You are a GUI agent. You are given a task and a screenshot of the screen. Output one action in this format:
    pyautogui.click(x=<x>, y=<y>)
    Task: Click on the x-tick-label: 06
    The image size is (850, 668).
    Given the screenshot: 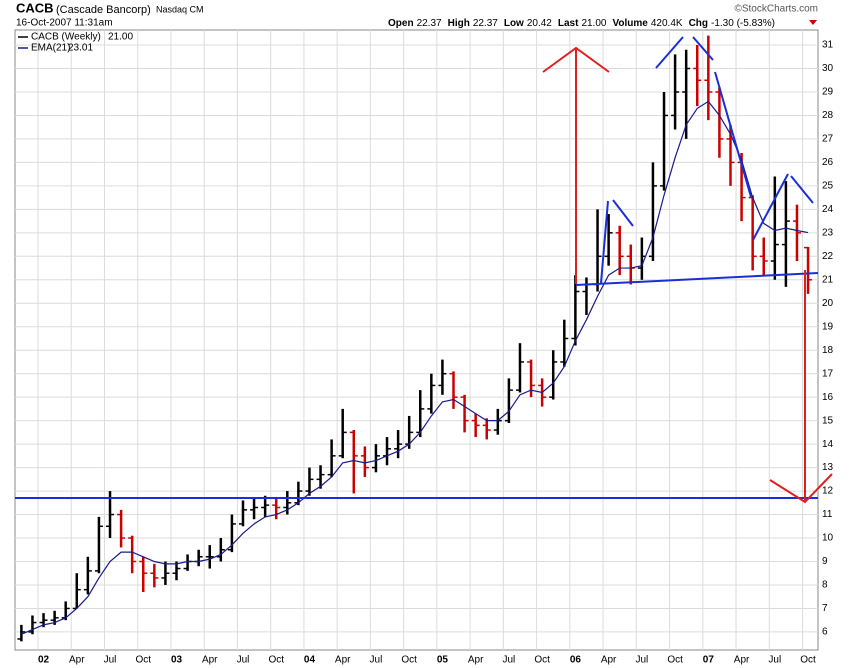 What is the action you would take?
    pyautogui.click(x=576, y=660)
    